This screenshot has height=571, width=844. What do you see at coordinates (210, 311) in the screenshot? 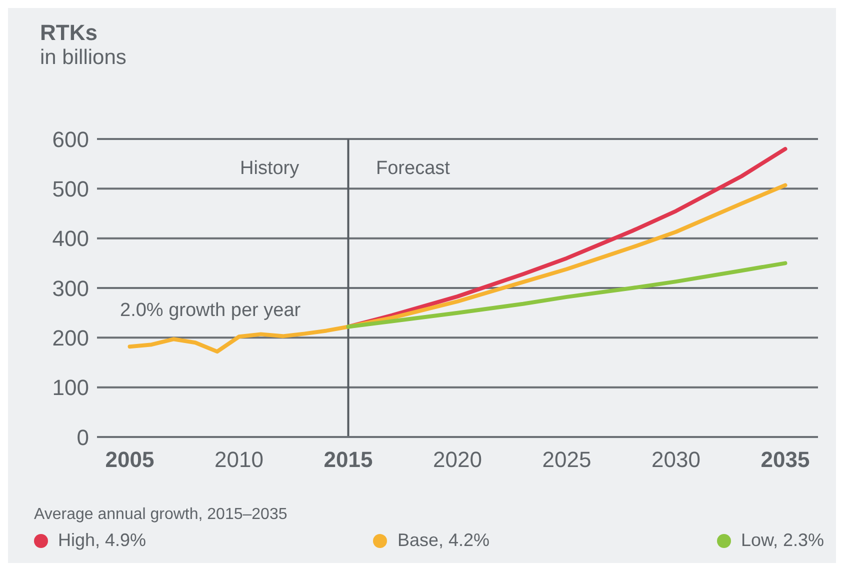
I see `annotation: 2.0% growth per year` at bounding box center [210, 311].